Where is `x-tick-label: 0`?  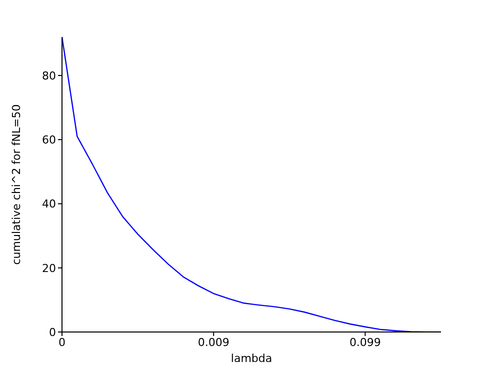 x-tick-label: 0 is located at coordinates (62, 342).